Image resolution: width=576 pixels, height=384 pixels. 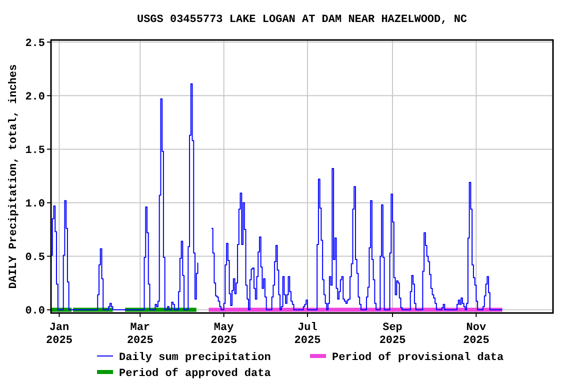 What do you see at coordinates (14, 176) in the screenshot?
I see `y-axis-title: DAILY Precipitation, total, inches` at bounding box center [14, 176].